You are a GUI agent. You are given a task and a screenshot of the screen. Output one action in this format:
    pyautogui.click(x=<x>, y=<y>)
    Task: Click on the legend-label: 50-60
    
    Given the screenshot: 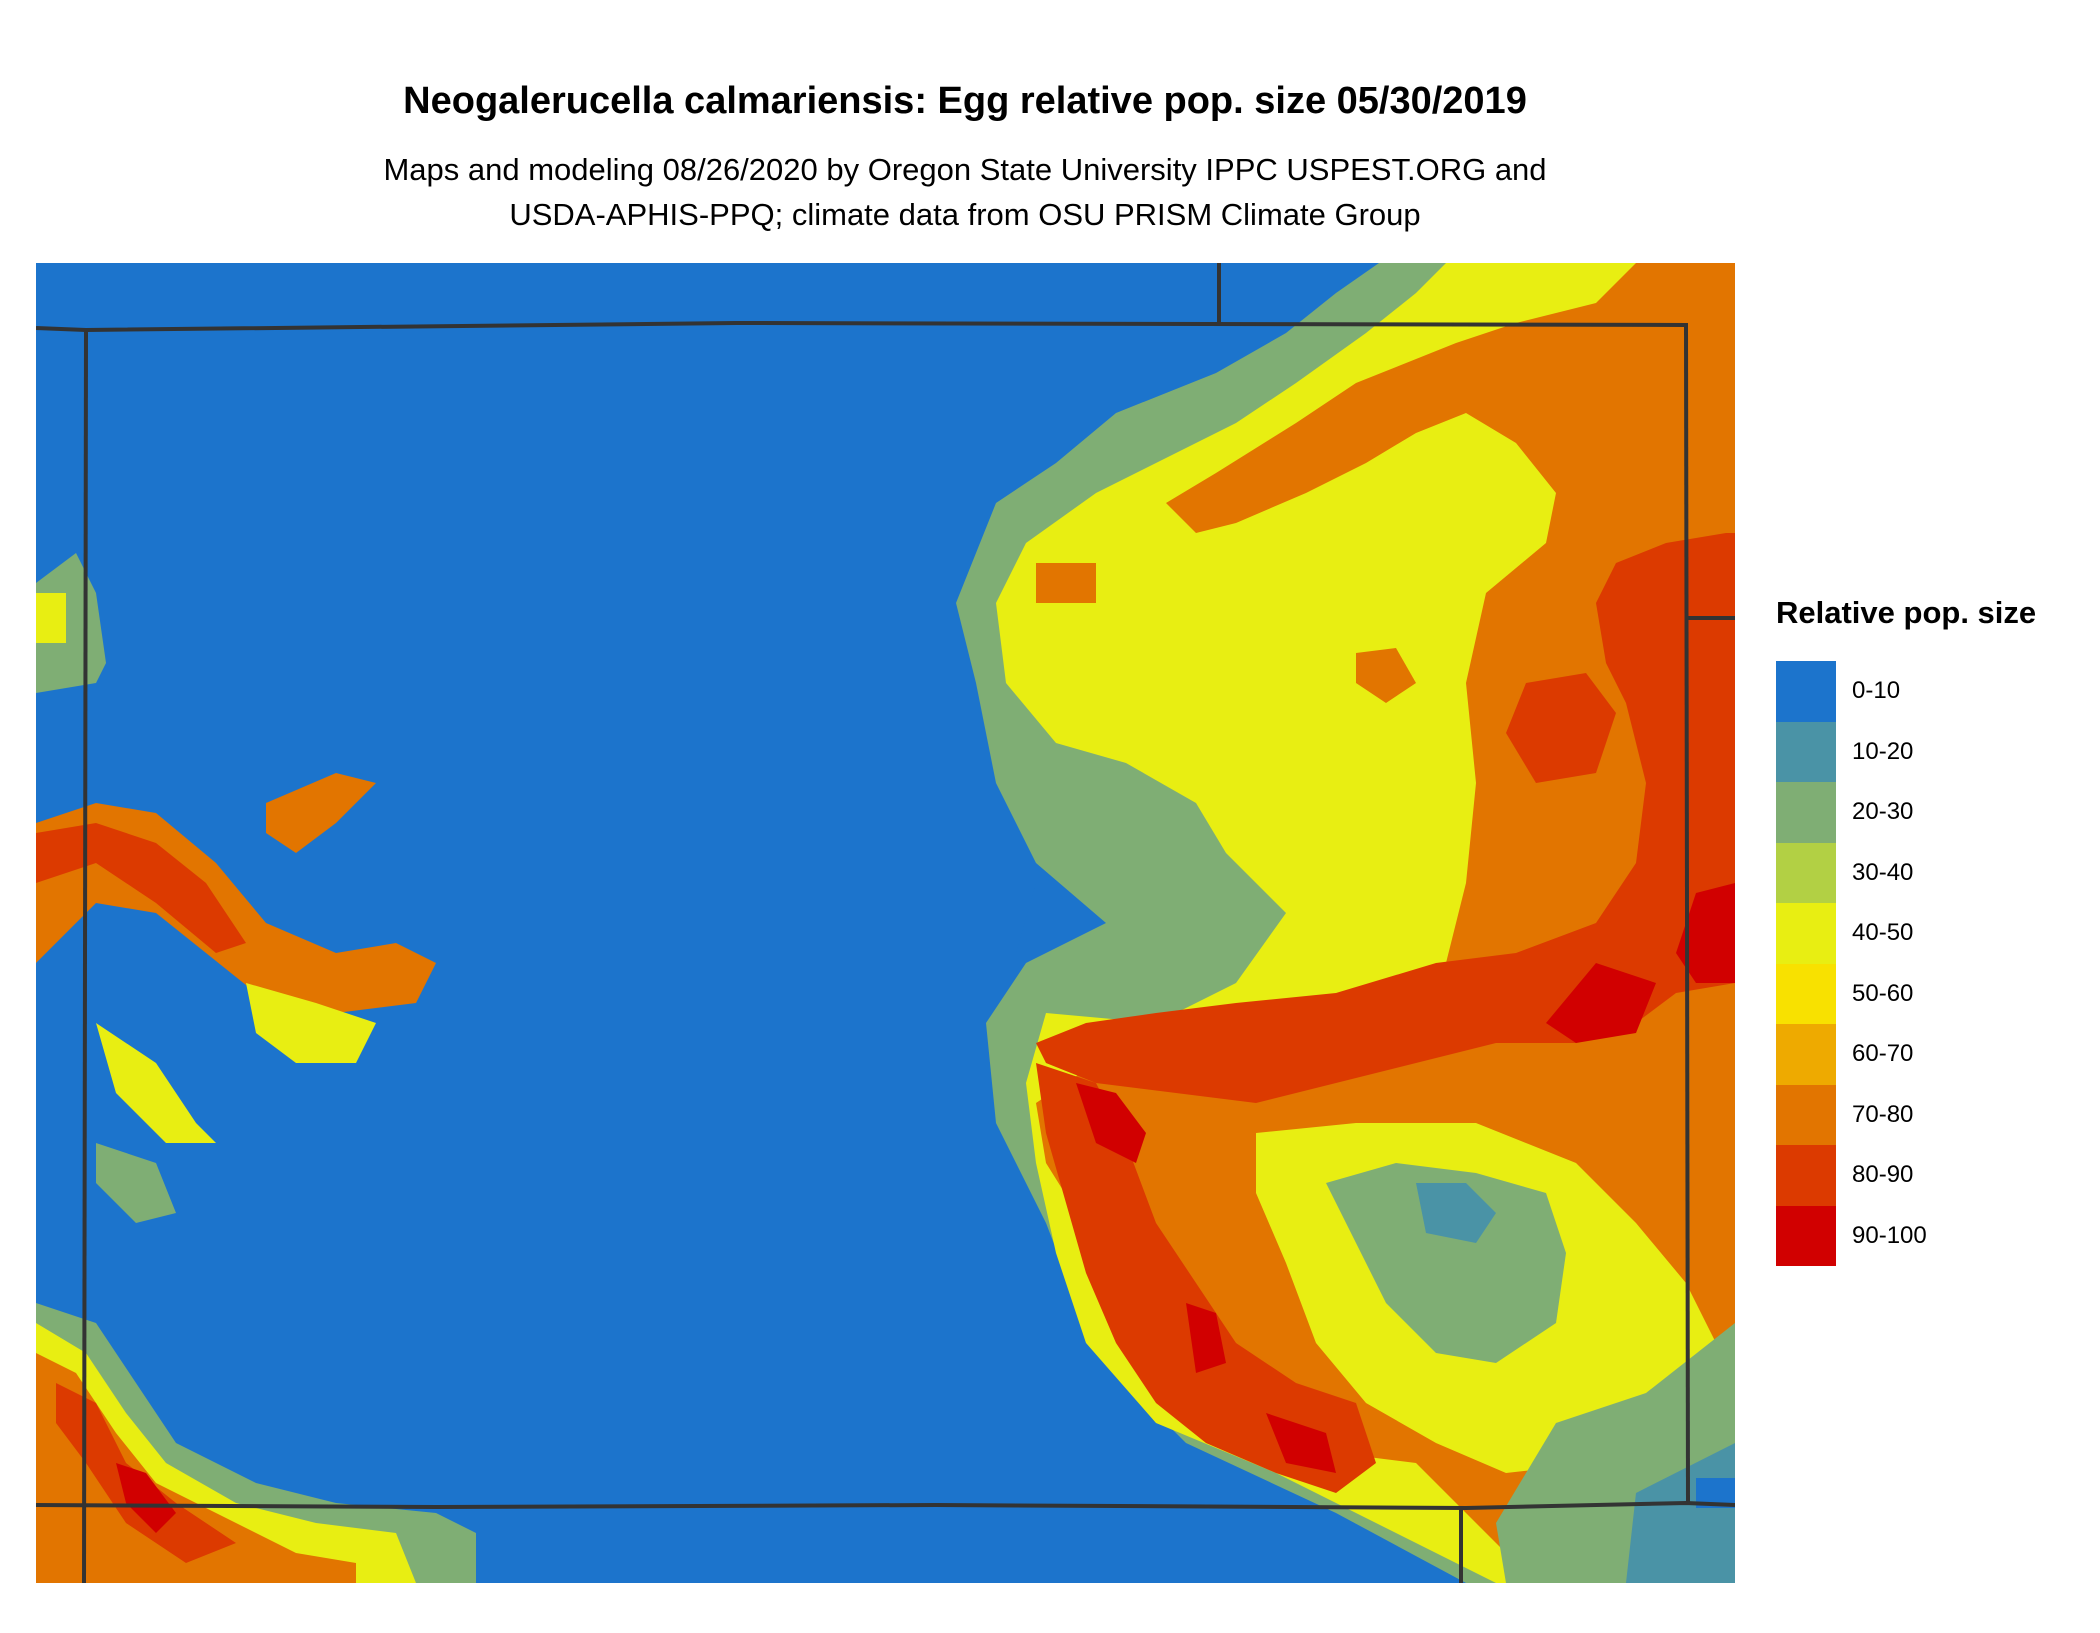 What is the action you would take?
    pyautogui.click(x=1883, y=993)
    